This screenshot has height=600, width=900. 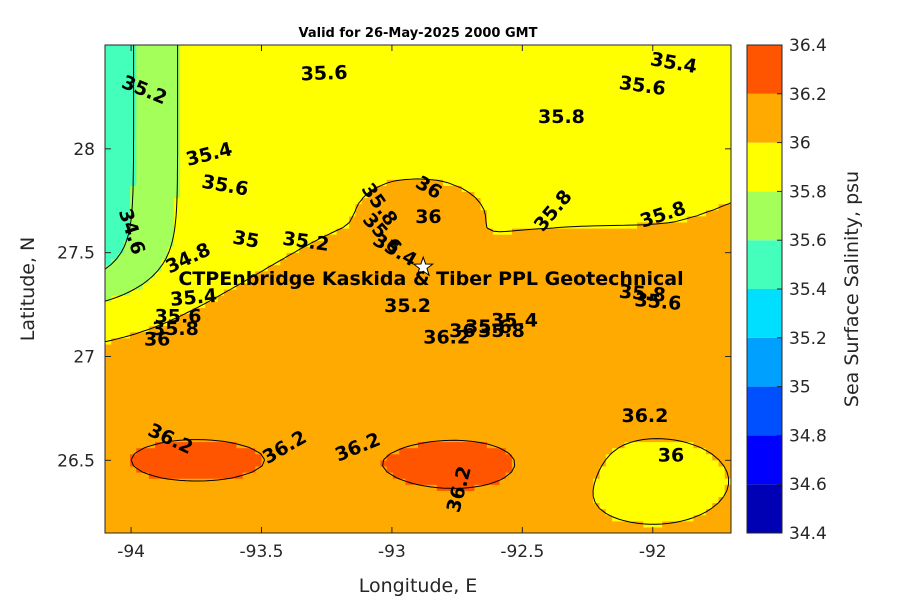 I want to click on contour-label: 35.2, so click(x=407, y=306).